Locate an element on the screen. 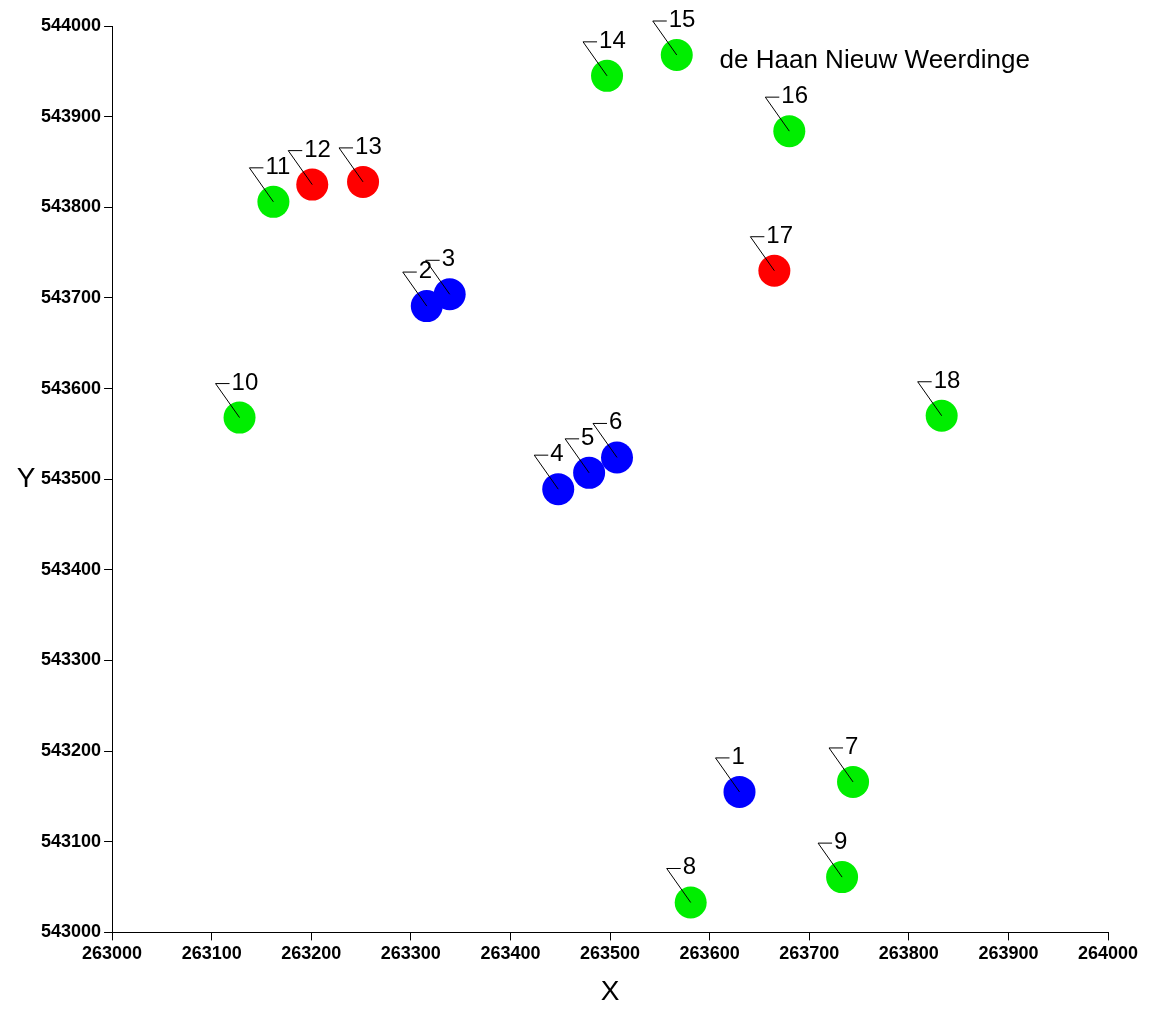  annotation: 11 is located at coordinates (278, 165).